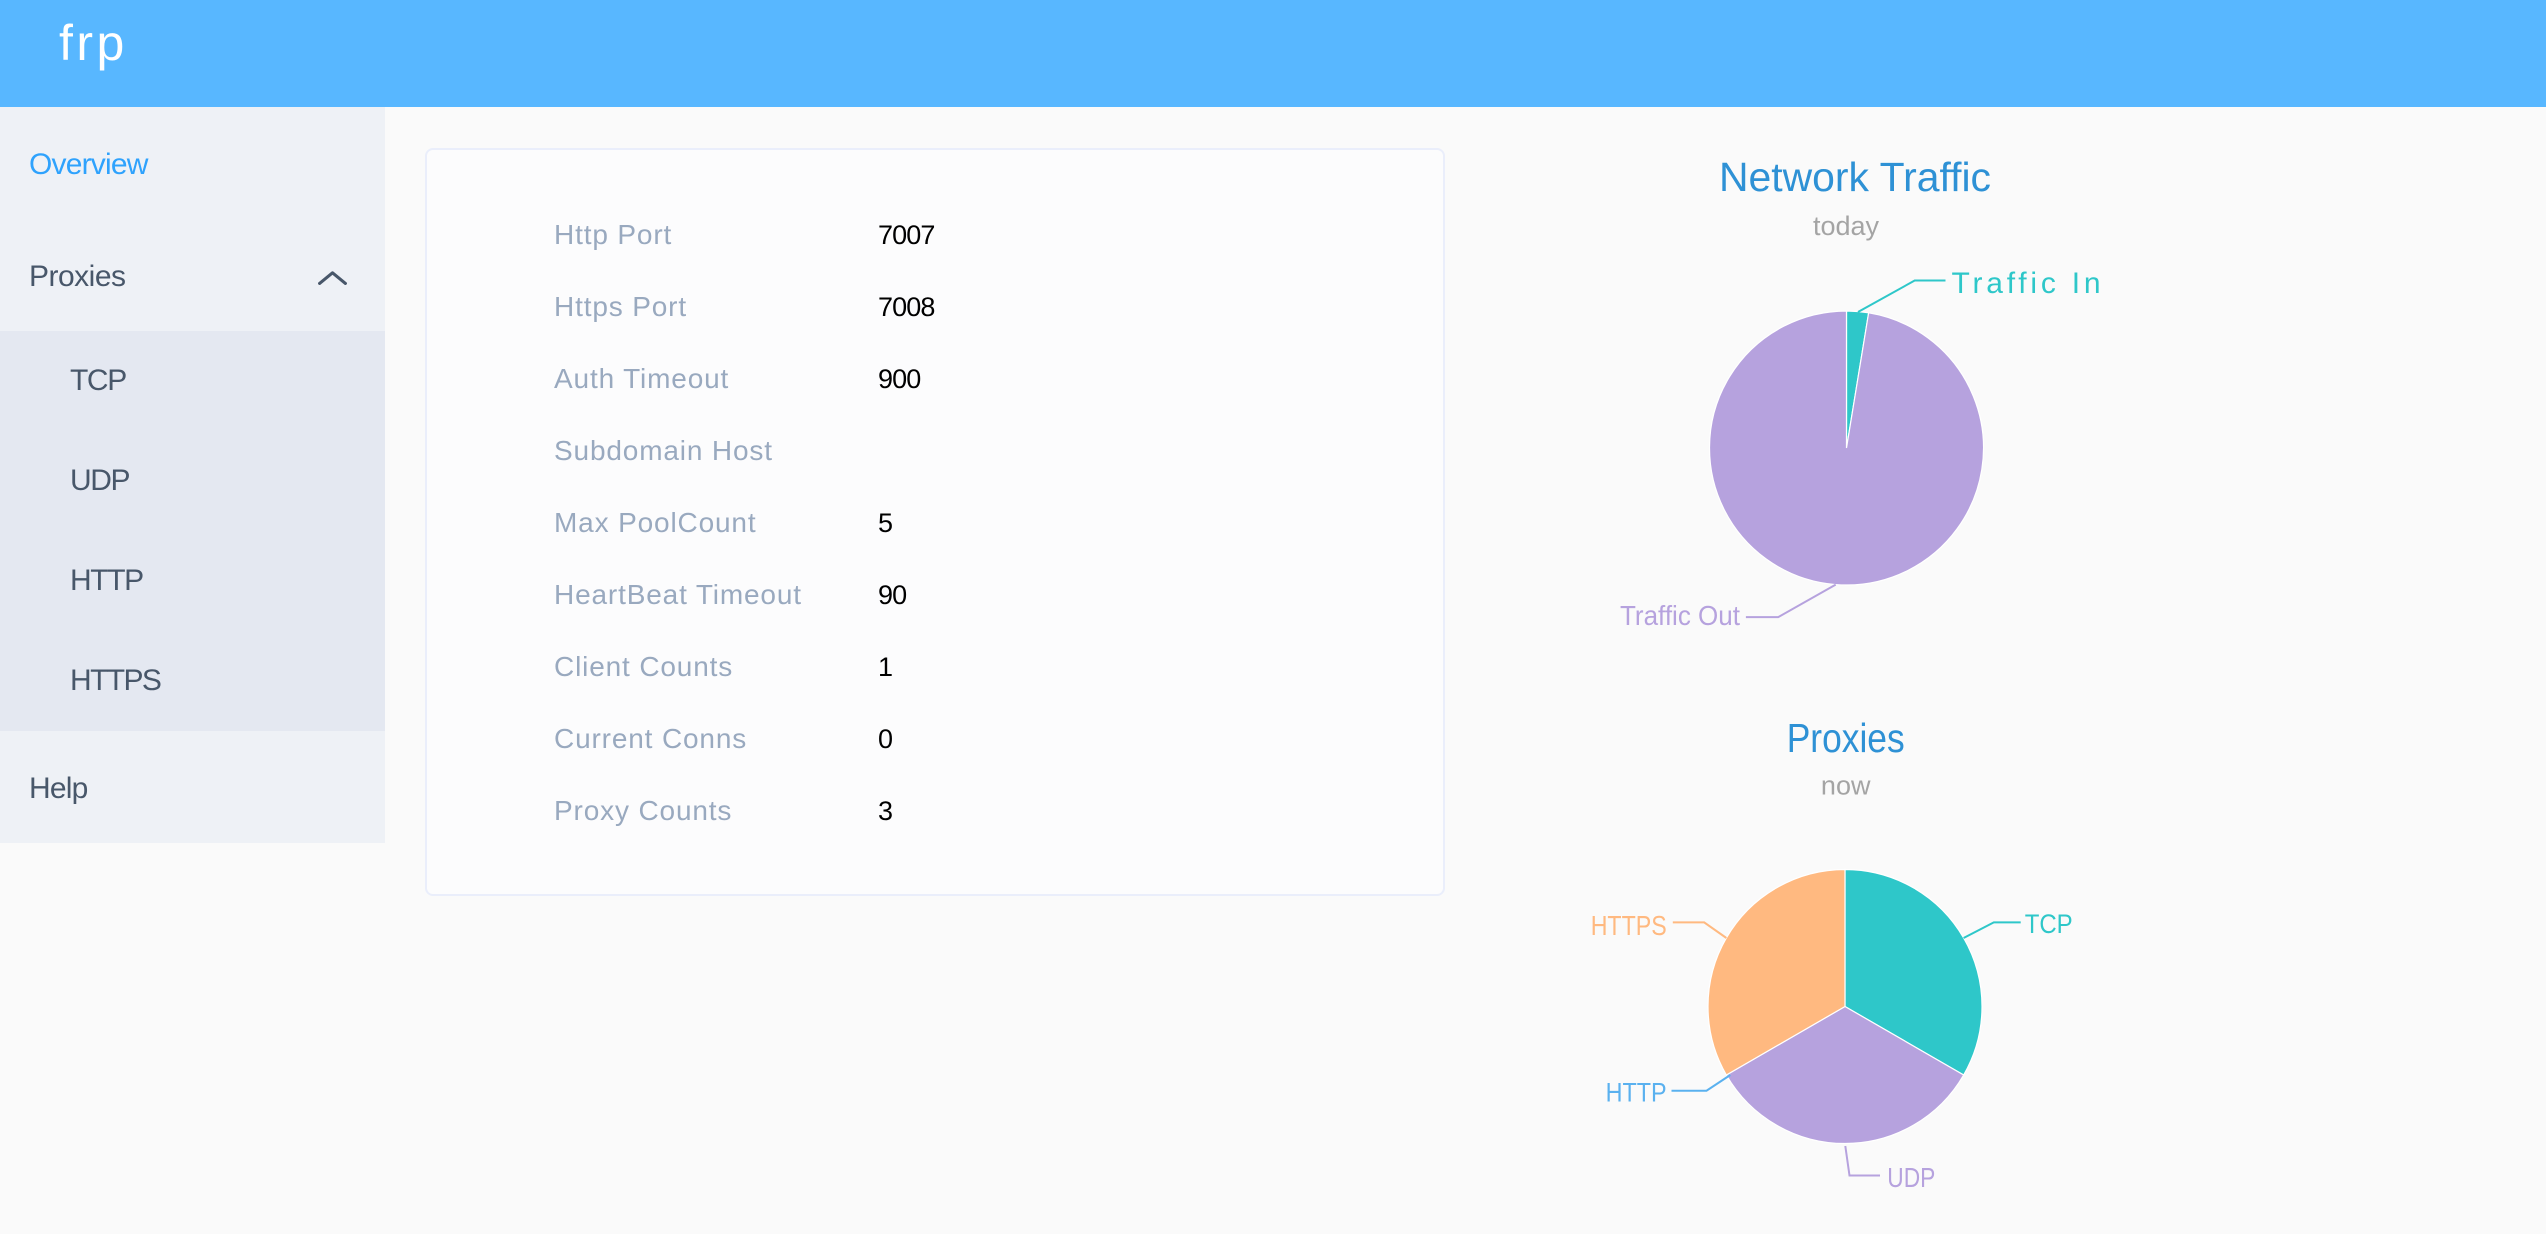 The width and height of the screenshot is (2546, 1234). I want to click on svg-text: Proxies, so click(1846, 738).